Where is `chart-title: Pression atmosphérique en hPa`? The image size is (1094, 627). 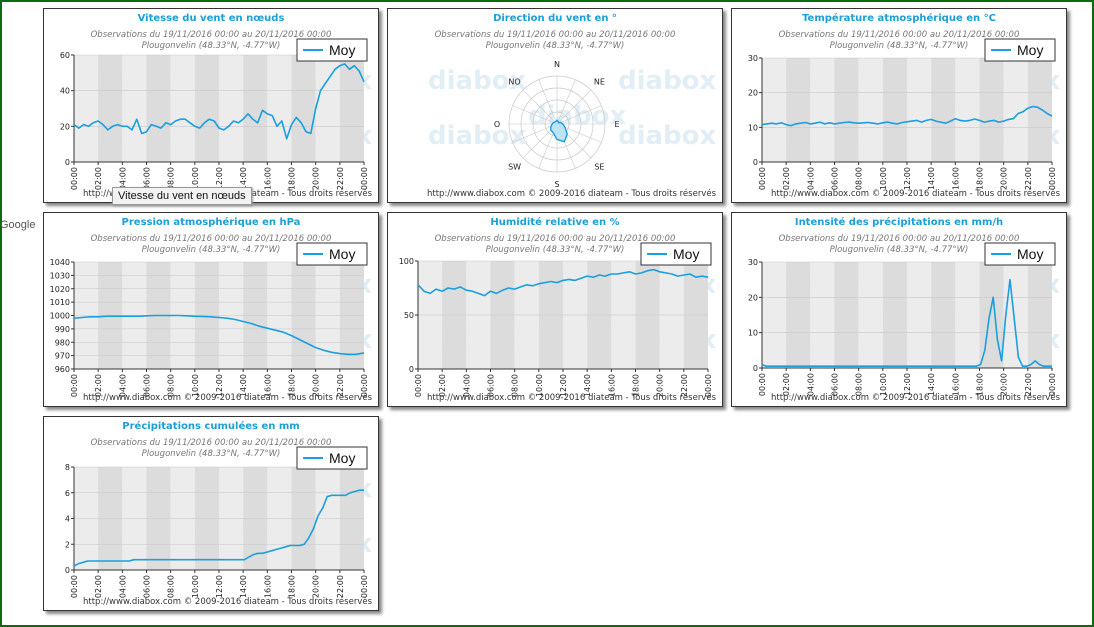
chart-title: Pression atmosphérique en hPa is located at coordinates (211, 222).